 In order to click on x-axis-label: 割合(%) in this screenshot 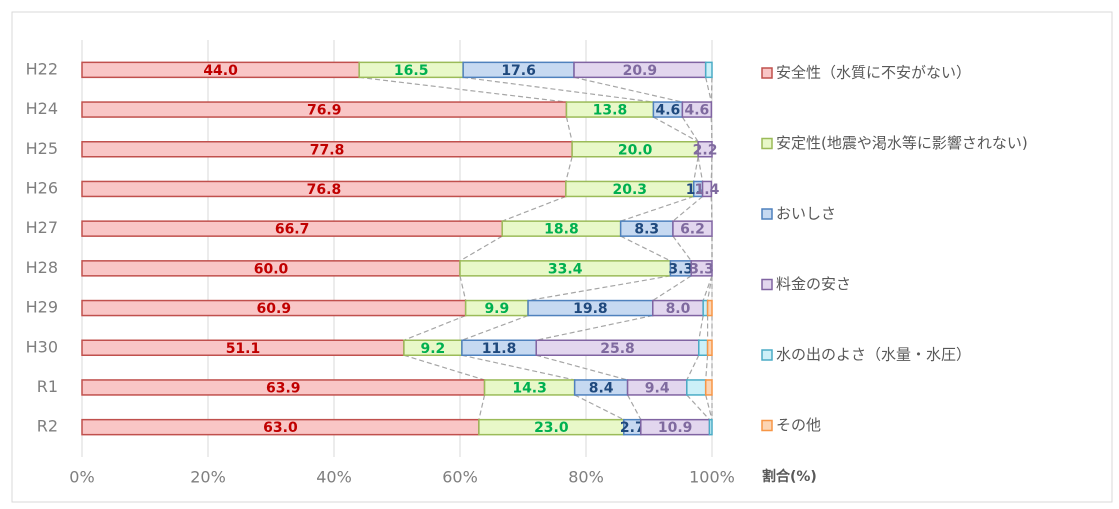, I will do `click(789, 476)`.